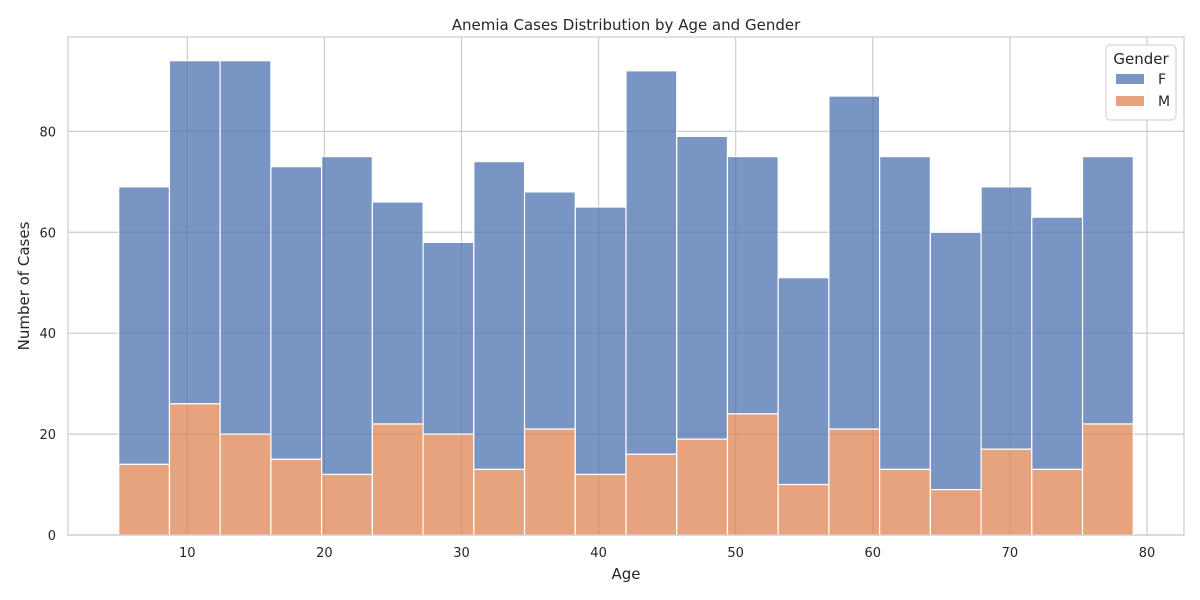 The width and height of the screenshot is (1200, 600). I want to click on x-tick-label: 30, so click(461, 553).